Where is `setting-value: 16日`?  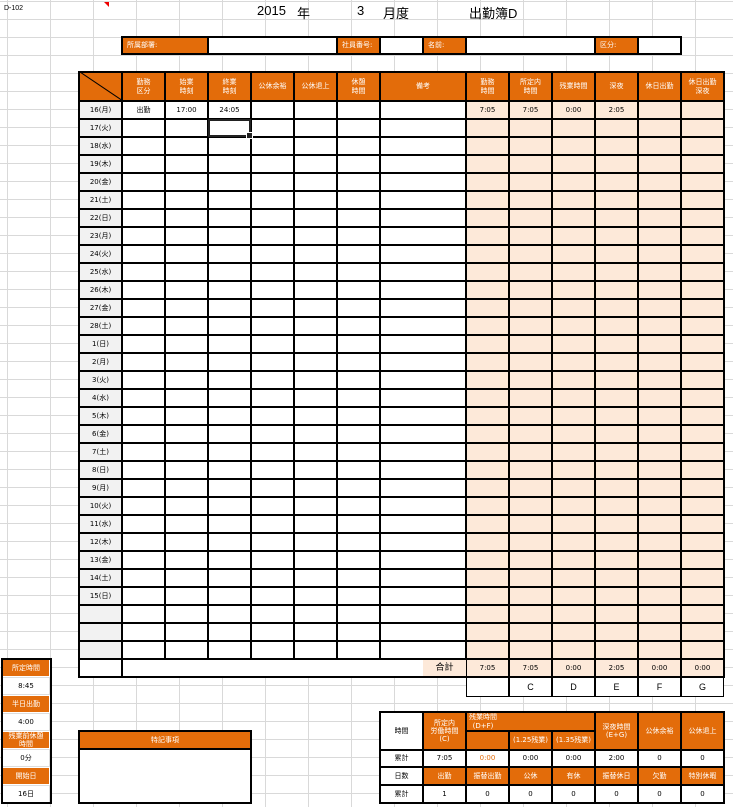
setting-value: 16日 is located at coordinates (26, 794).